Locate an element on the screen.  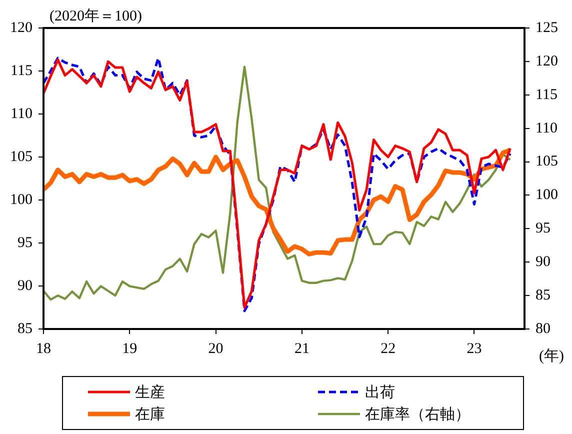
x-tick-label: 18 is located at coordinates (43, 348).